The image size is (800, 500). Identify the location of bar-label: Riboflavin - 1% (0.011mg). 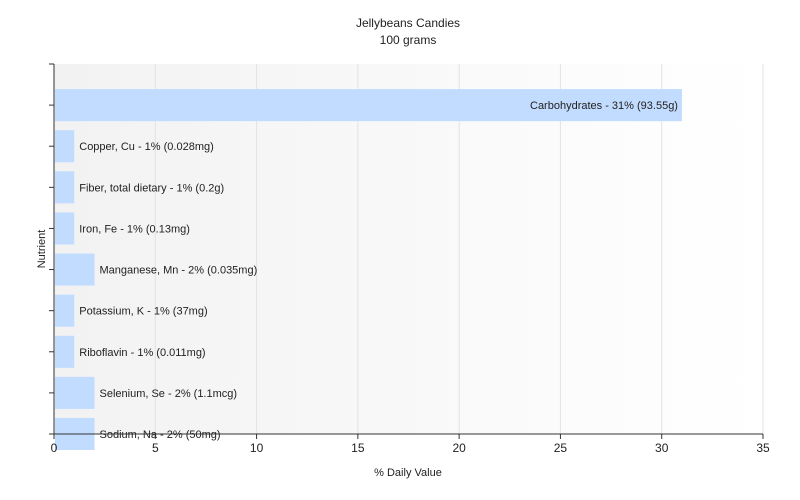
(142, 353).